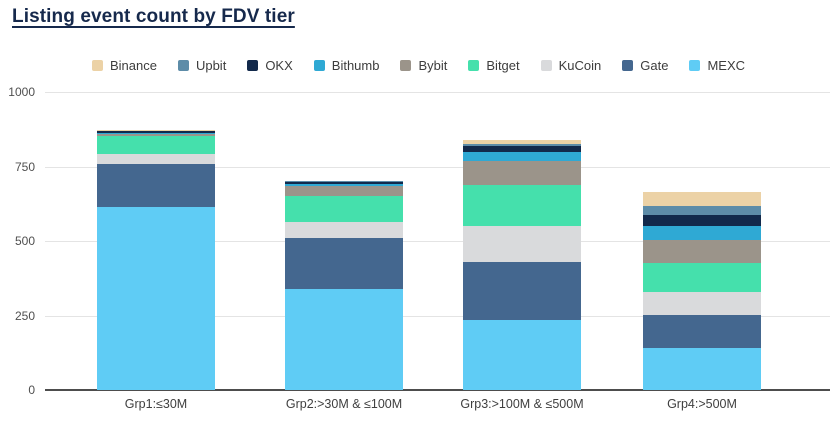 This screenshot has height=424, width=837. Describe the element at coordinates (522, 244) in the screenshot. I see `segment-kucoin-grp3` at that location.